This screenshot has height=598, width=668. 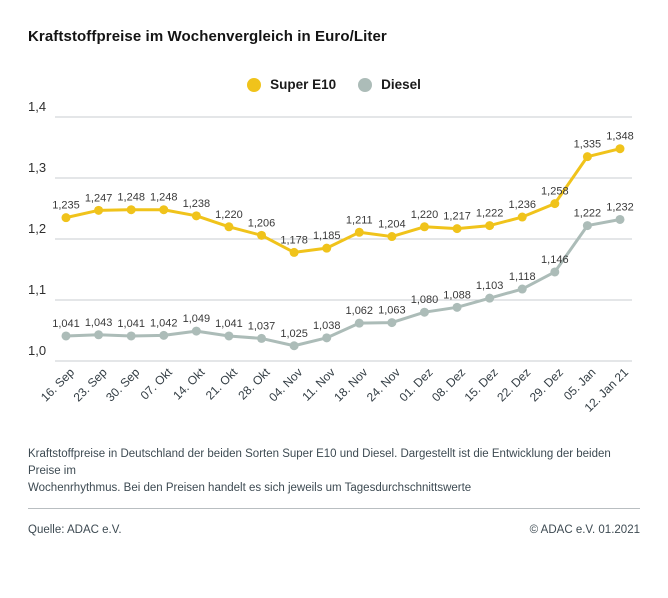 What do you see at coordinates (588, 145) in the screenshot?
I see `super-e10-value-label: 1,335` at bounding box center [588, 145].